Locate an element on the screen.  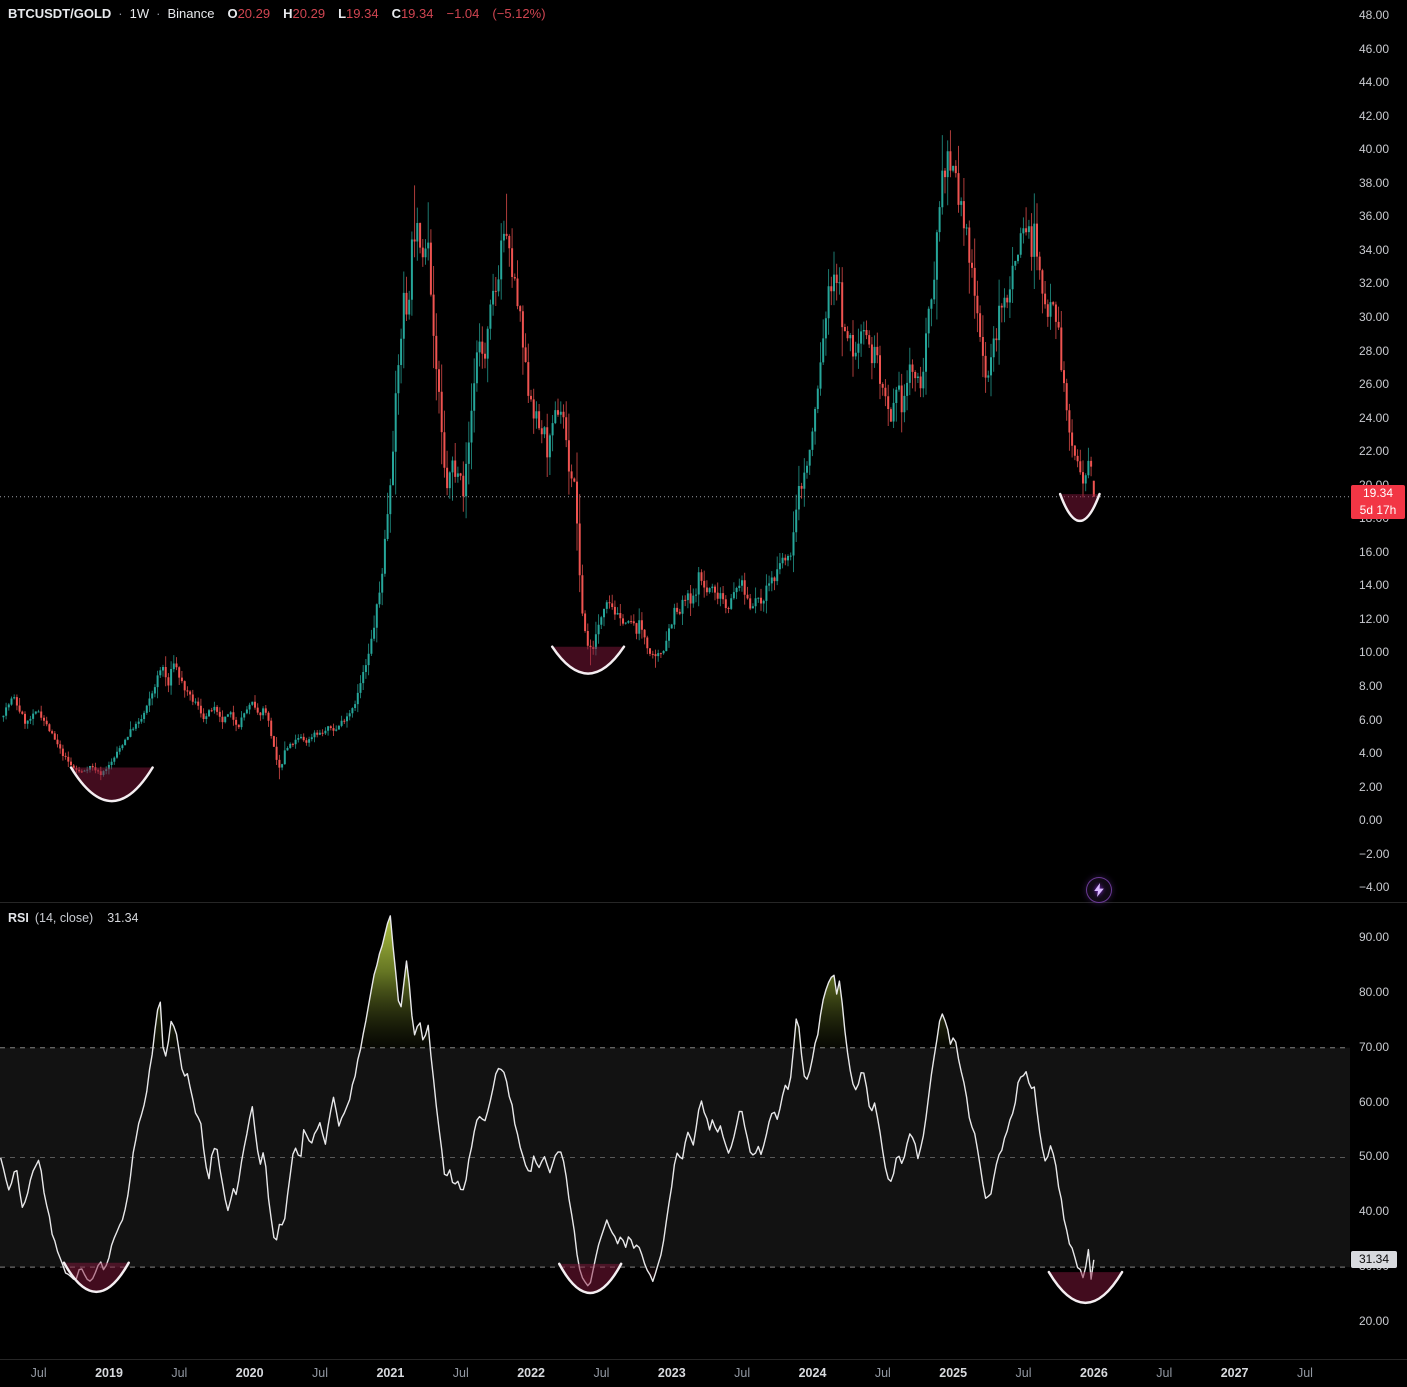
price-axis-label: 12.00 is located at coordinates (1374, 618).